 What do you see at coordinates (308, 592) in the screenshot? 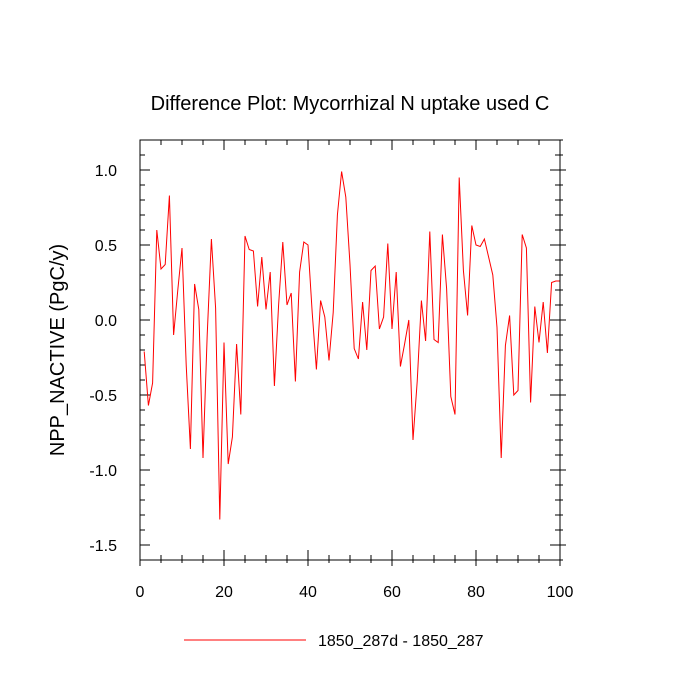
I see `x-tick-label: 40` at bounding box center [308, 592].